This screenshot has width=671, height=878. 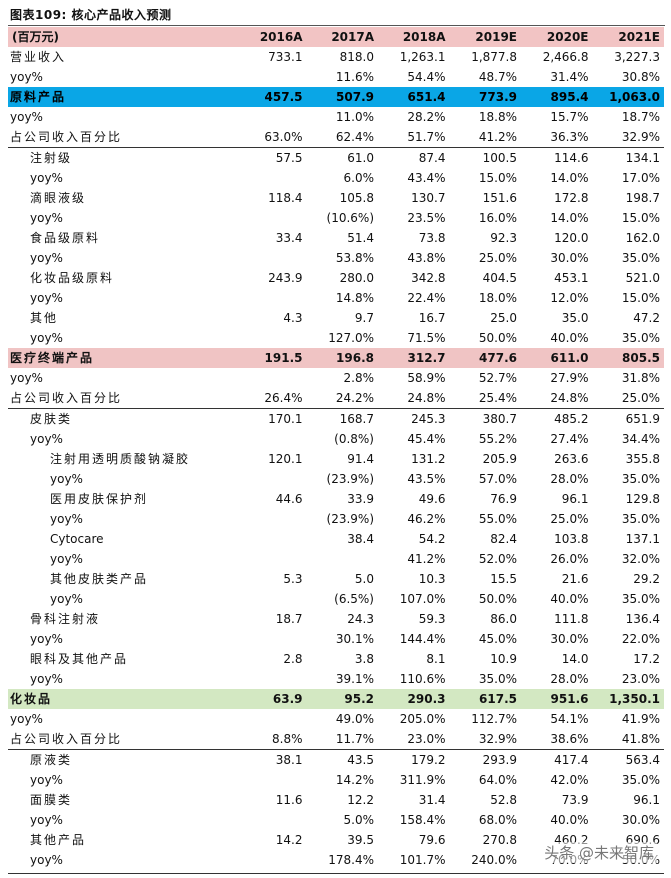 What do you see at coordinates (426, 77) in the screenshot?
I see `value-cell: 54.4%` at bounding box center [426, 77].